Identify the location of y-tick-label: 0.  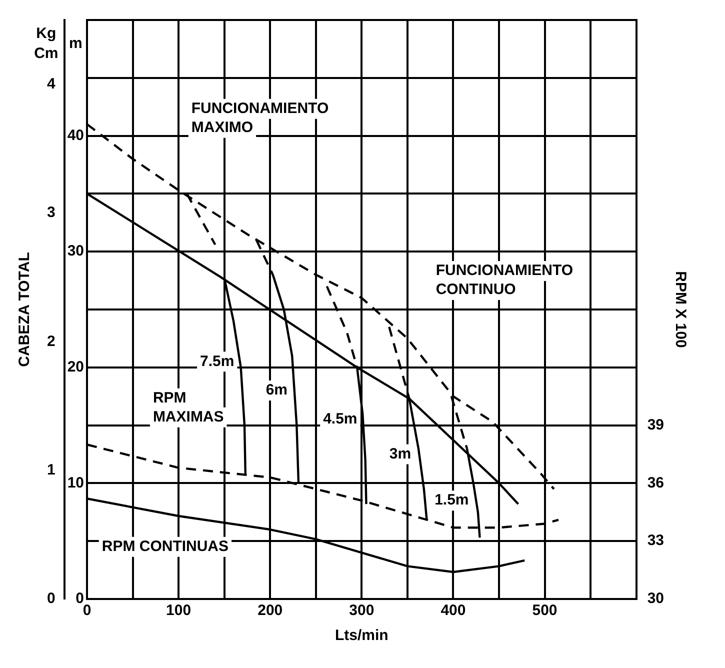
(80, 599).